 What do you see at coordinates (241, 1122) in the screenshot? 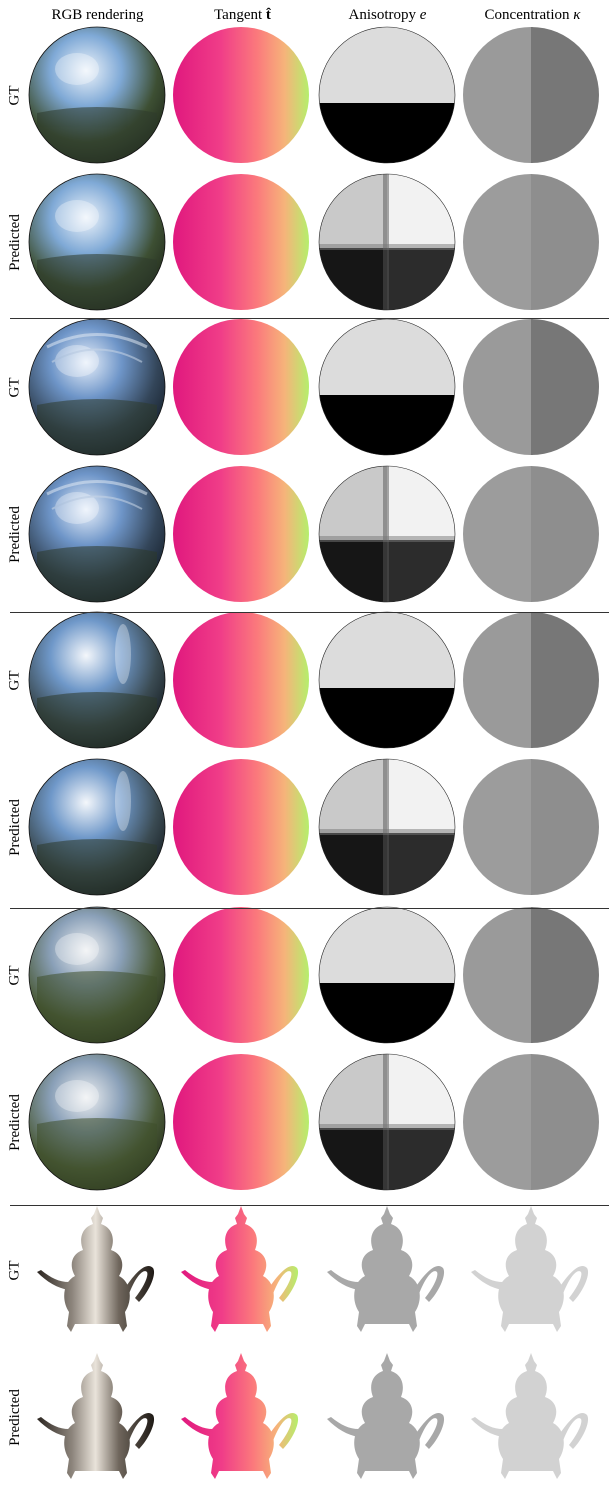
I see `sphere-4-predicted-tangent-image` at bounding box center [241, 1122].